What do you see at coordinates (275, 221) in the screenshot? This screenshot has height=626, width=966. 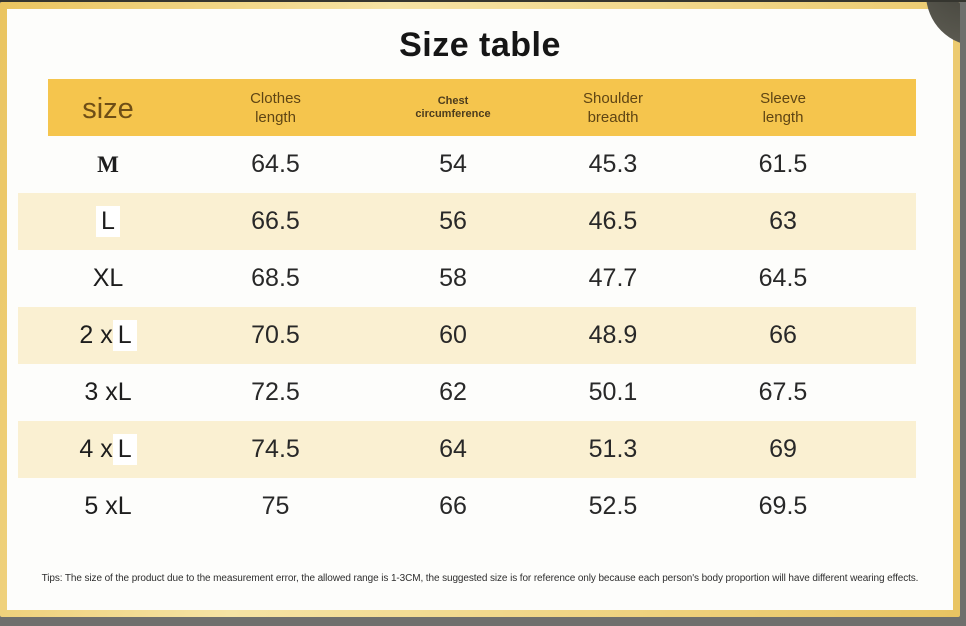 I see `measure-value: 66.5` at bounding box center [275, 221].